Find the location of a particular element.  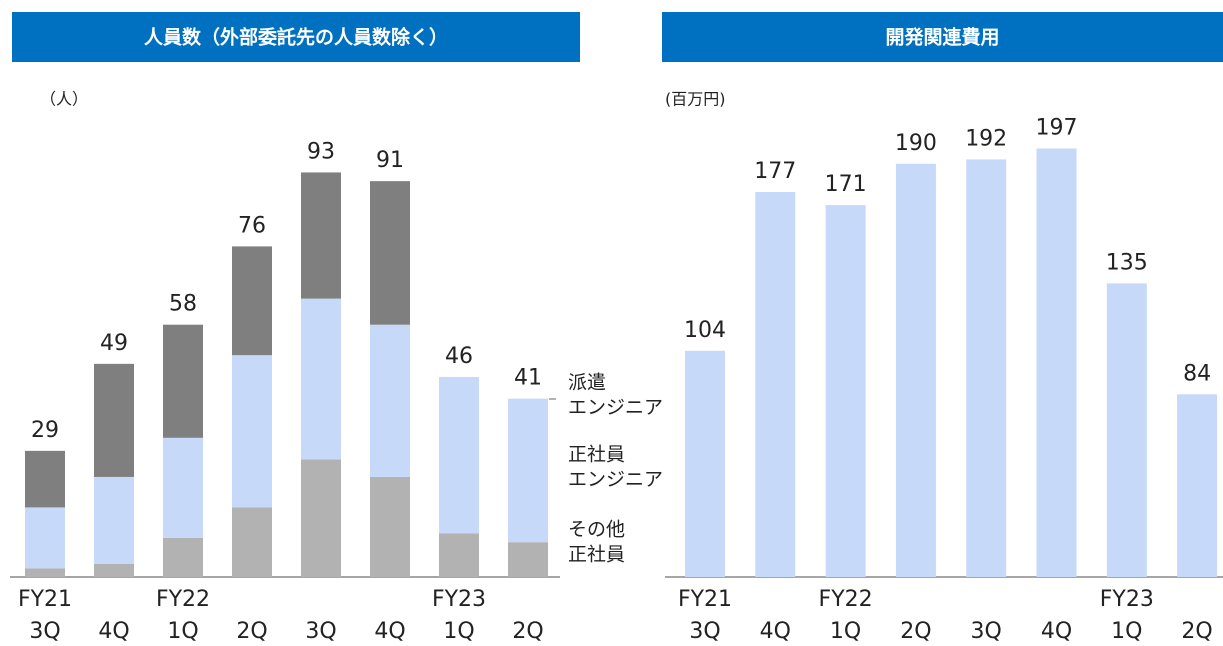

value-label: 135 is located at coordinates (1127, 262).